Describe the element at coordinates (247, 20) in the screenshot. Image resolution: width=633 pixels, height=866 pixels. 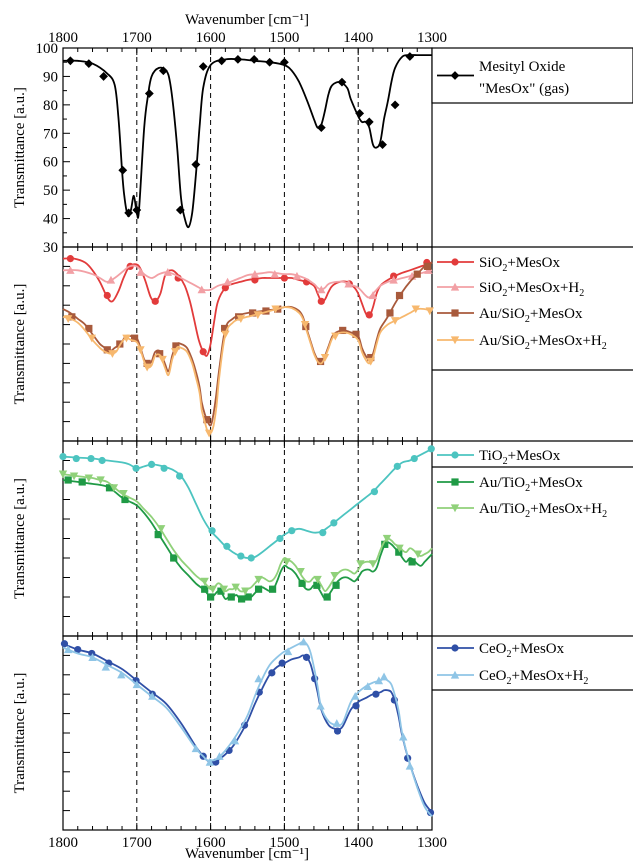
I see `top-x-axis-label: Wavenumber [cm⁻¹]` at that location.